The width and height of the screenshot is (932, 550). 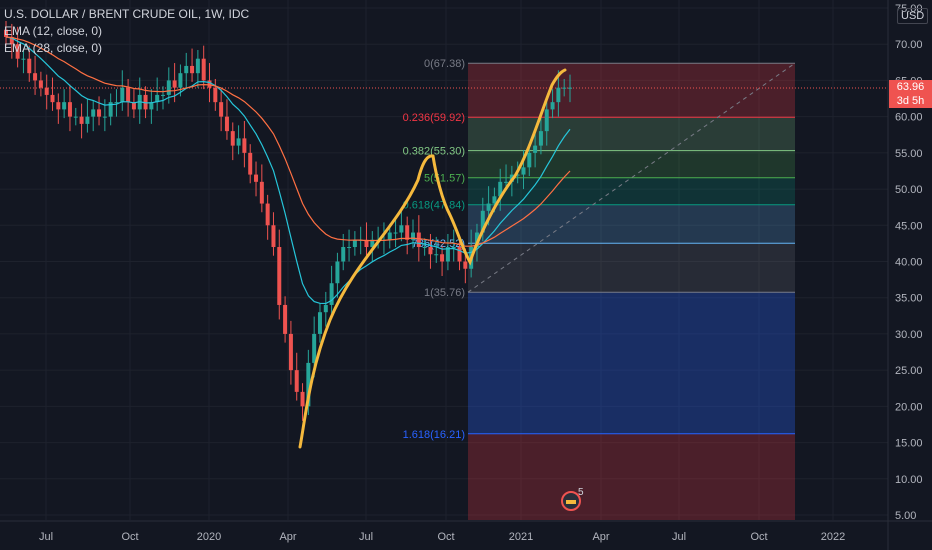 What do you see at coordinates (581, 492) in the screenshot?
I see `events-badge-count: 5` at bounding box center [581, 492].